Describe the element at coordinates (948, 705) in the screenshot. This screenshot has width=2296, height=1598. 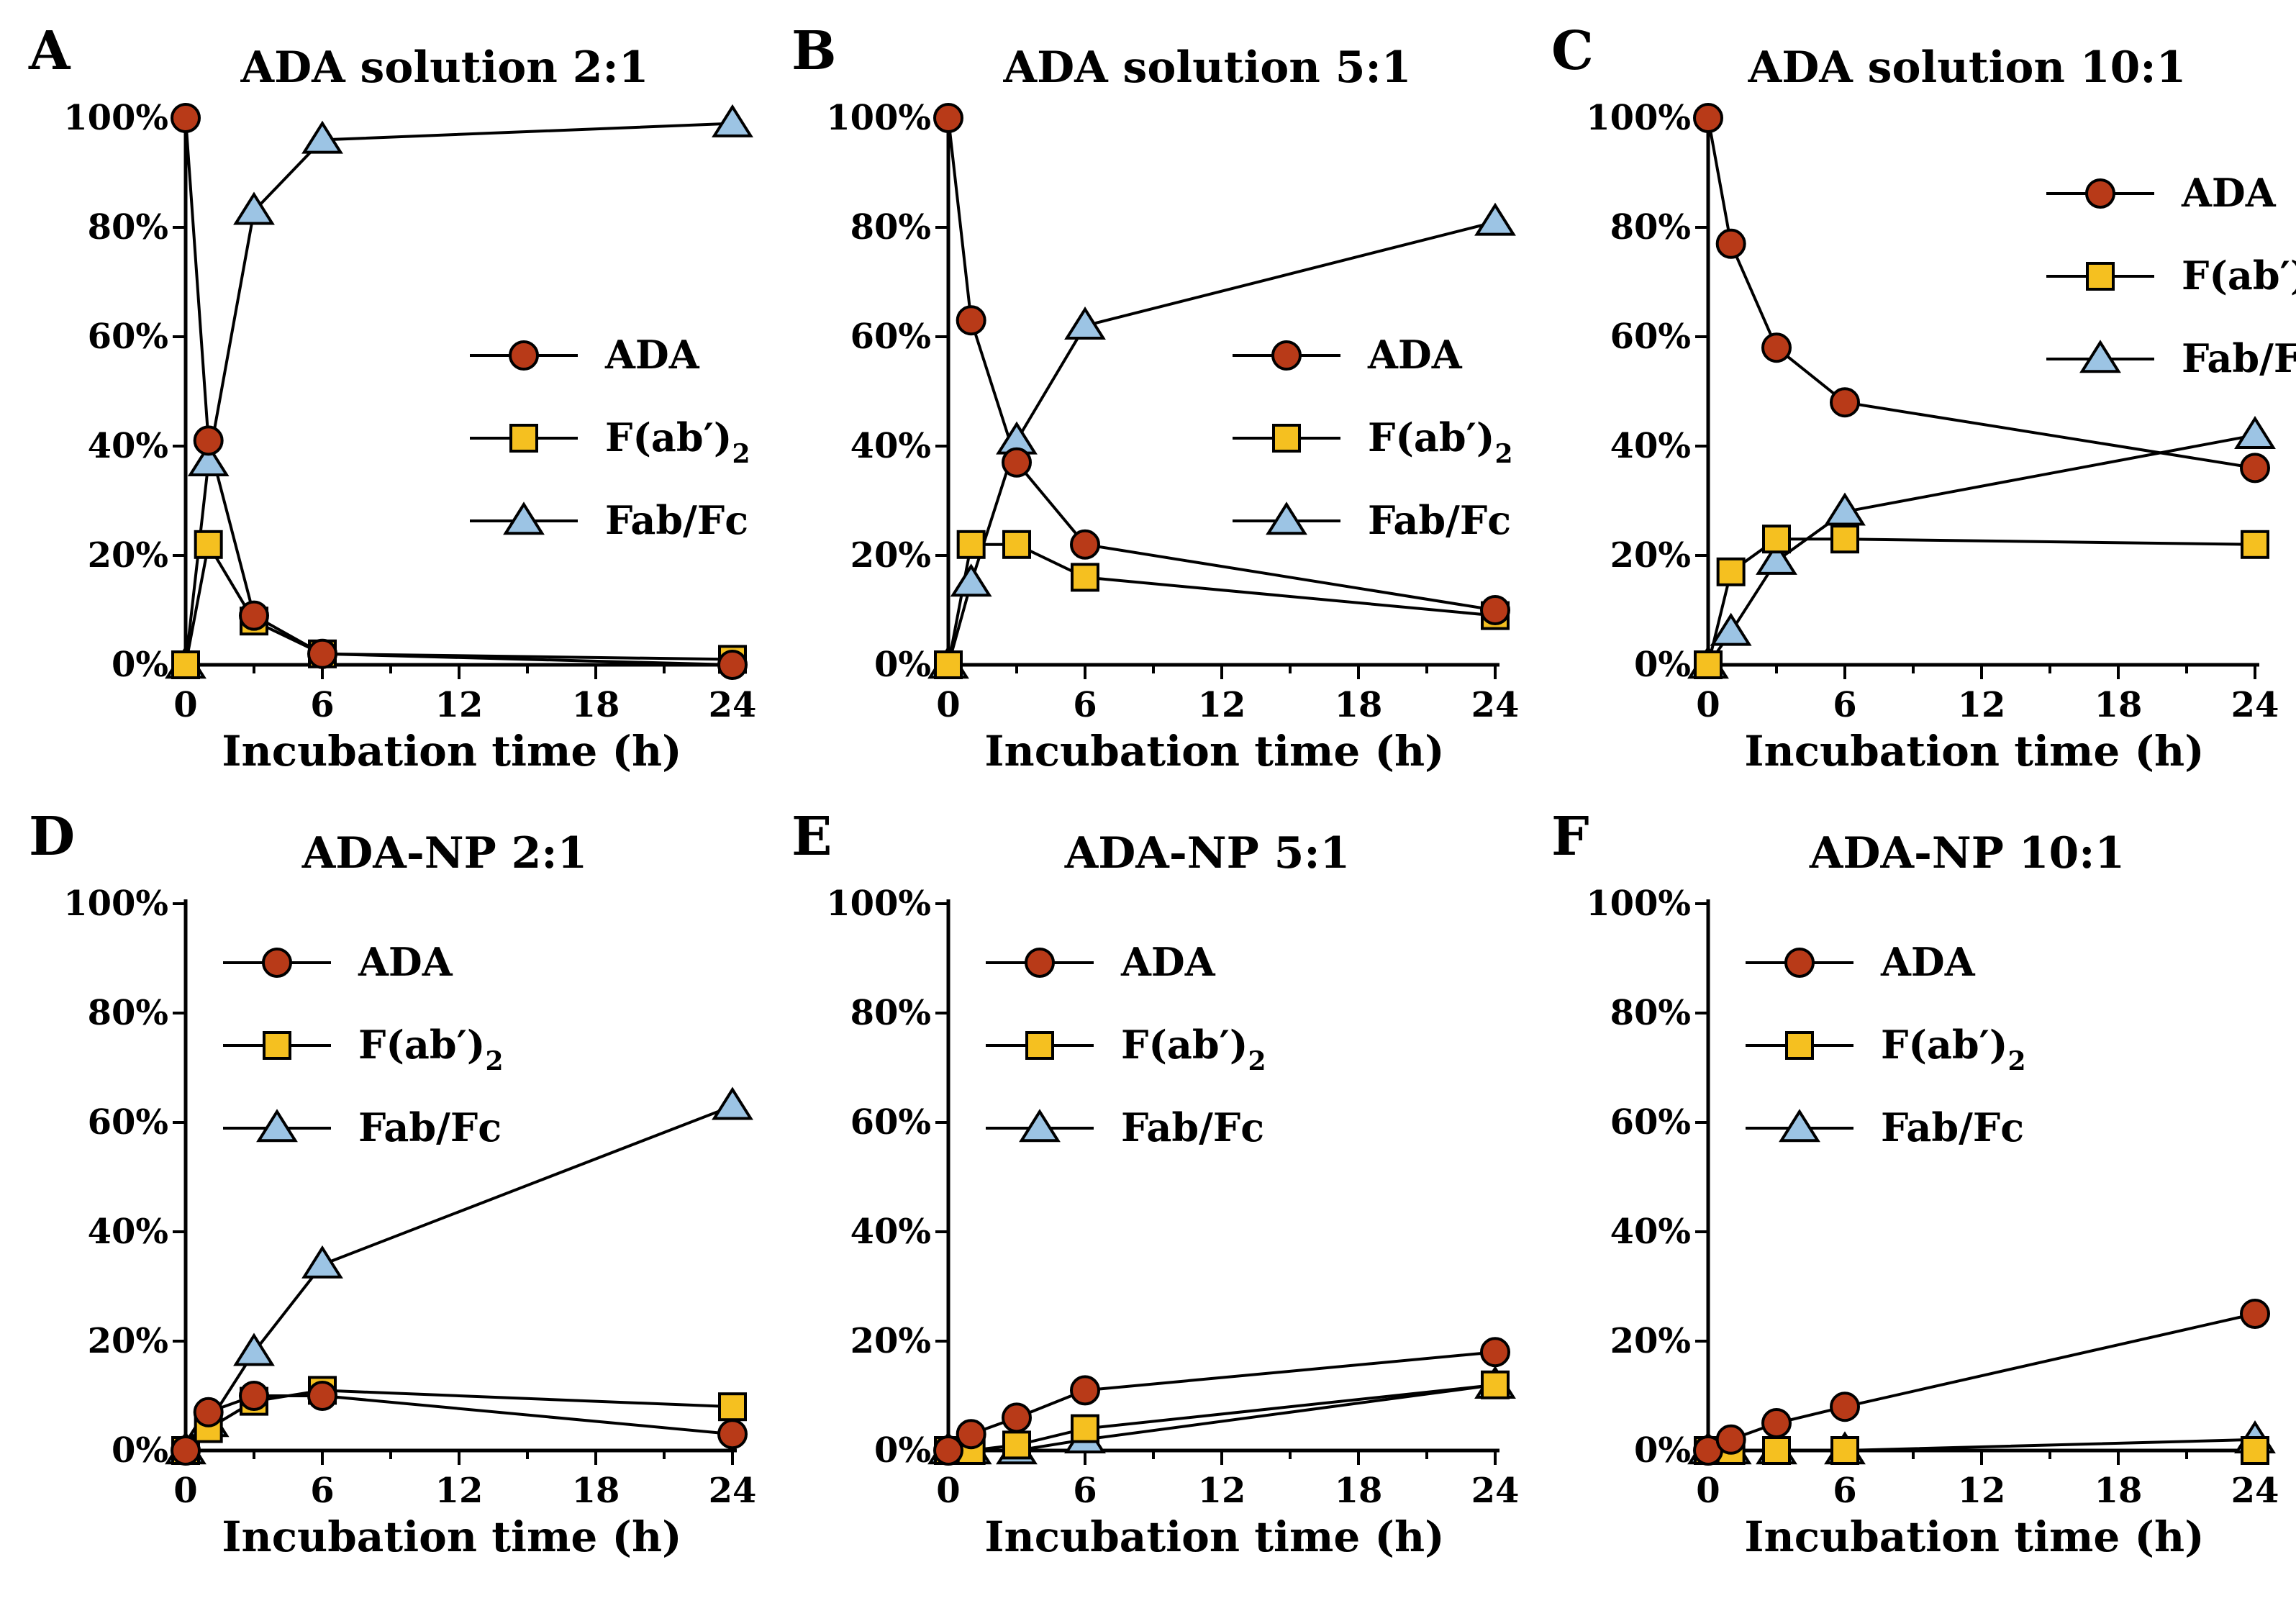
I see `x-tick-label: 0` at that location.